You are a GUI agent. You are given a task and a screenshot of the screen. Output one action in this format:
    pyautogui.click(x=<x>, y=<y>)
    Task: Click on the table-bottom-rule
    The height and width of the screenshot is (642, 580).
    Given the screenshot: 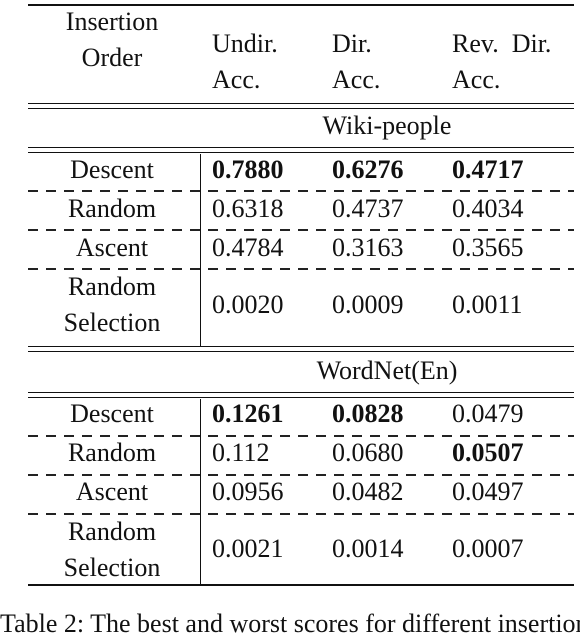 What is the action you would take?
    pyautogui.click(x=301, y=585)
    